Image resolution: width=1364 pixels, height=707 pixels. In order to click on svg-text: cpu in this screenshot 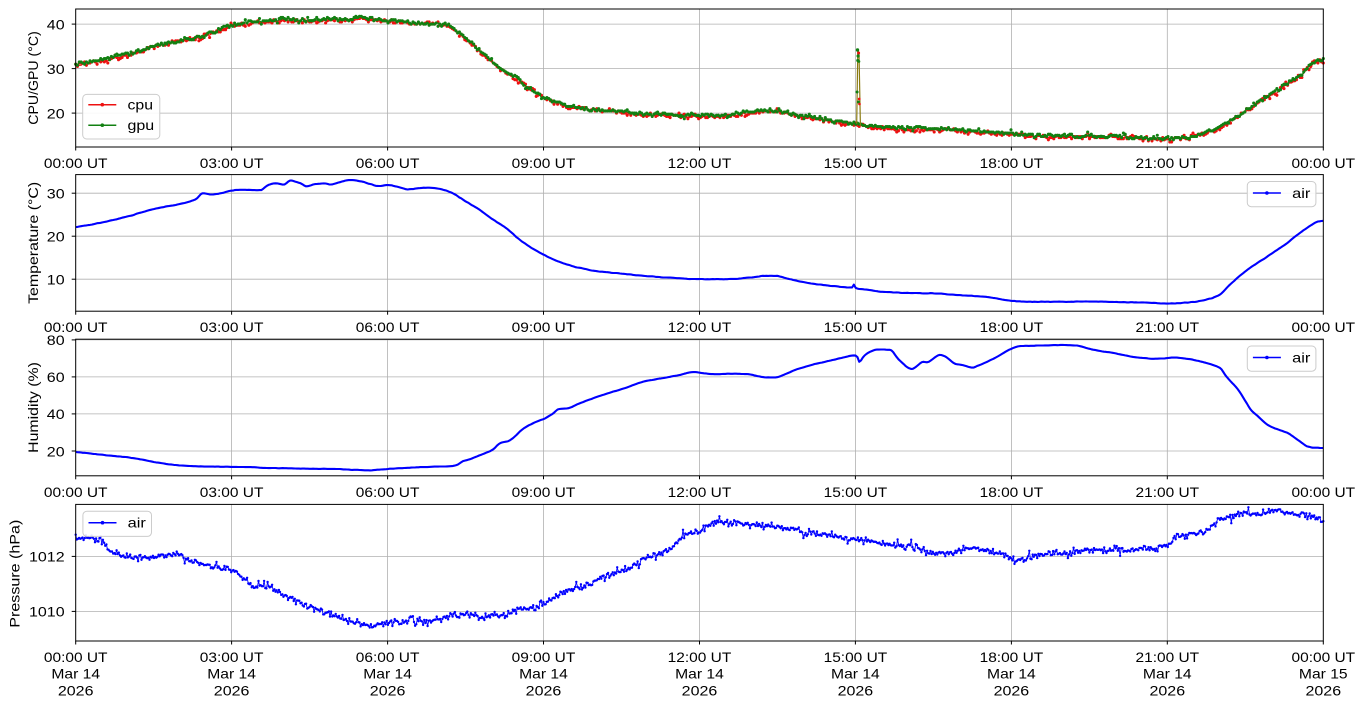, I will do `click(141, 105)`.